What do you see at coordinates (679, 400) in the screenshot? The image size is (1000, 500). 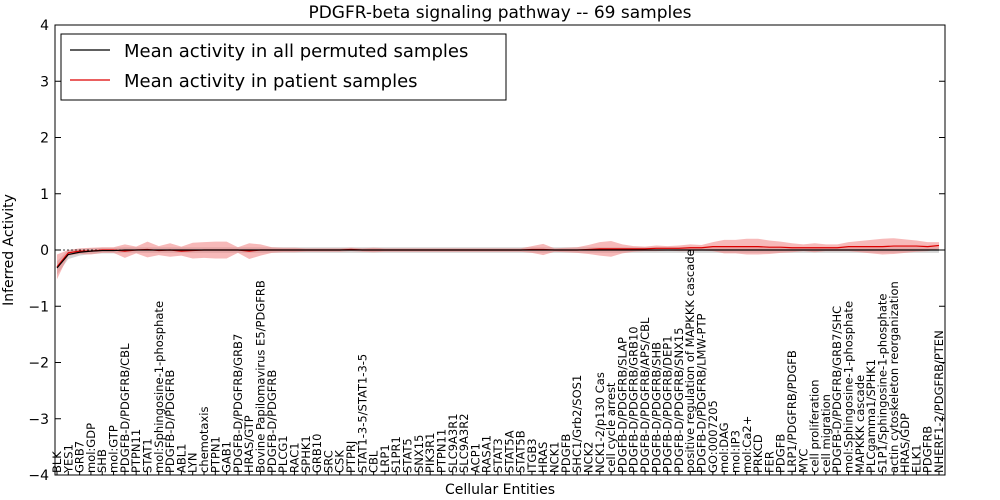 I see `x-tick-label: PDGFB-D/PDGFRB/SNX15` at bounding box center [679, 400].